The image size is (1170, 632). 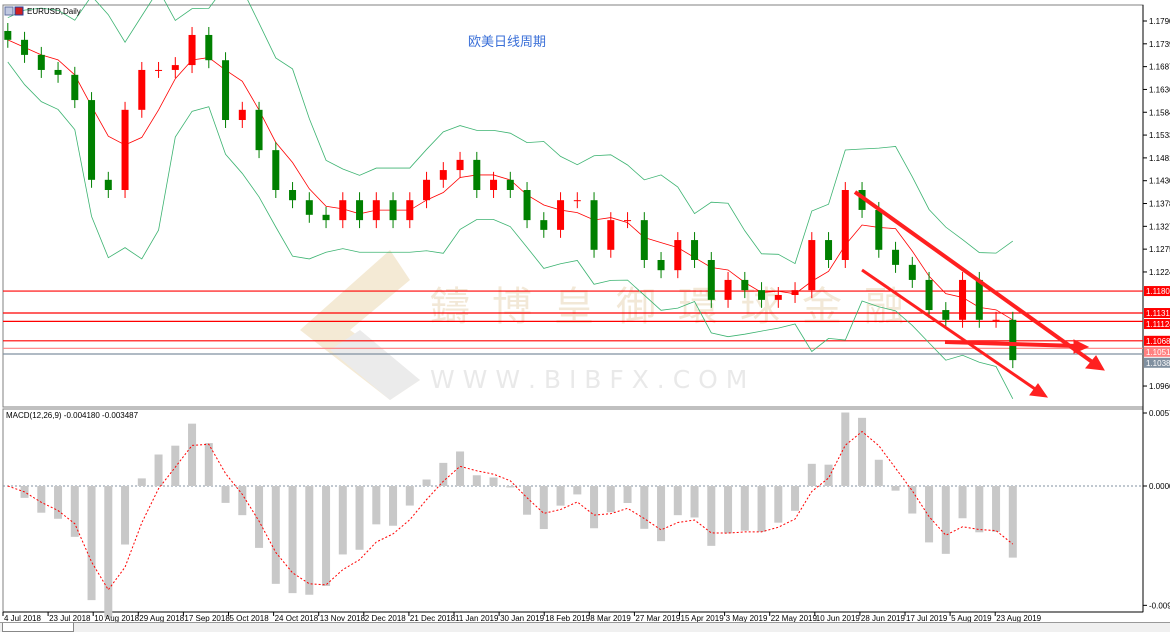 What do you see at coordinates (1159, 204) in the screenshot?
I see `price-tick-label: 1.13785` at bounding box center [1159, 204].